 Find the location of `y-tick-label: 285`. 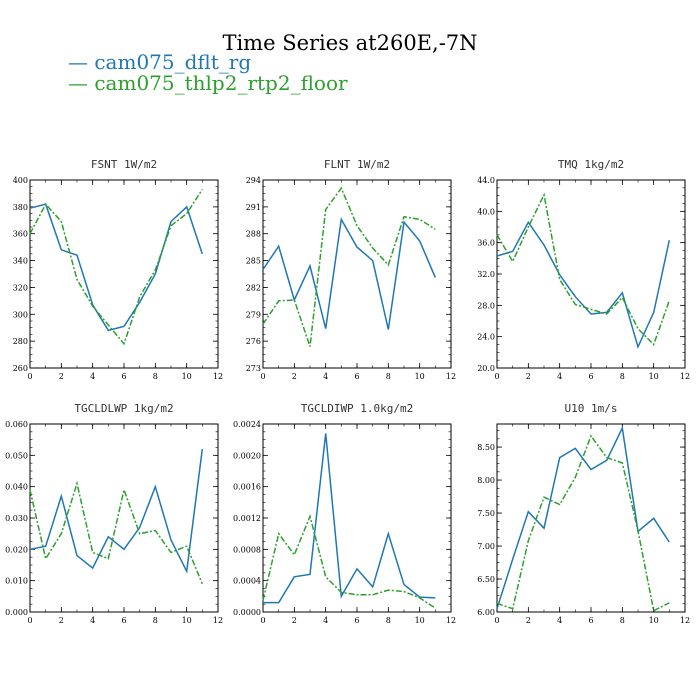

y-tick-label: 285 is located at coordinates (253, 261).